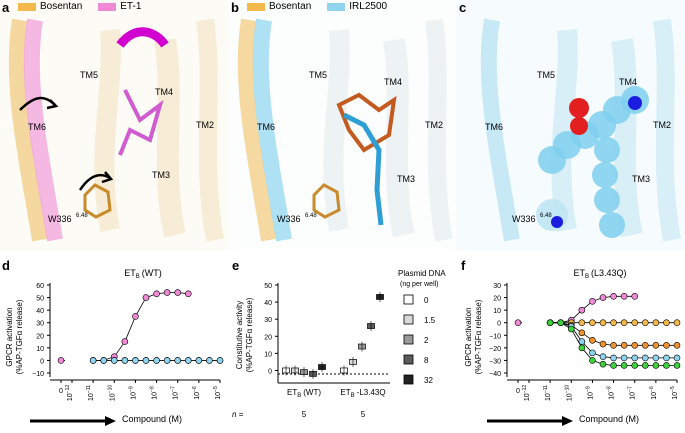 This screenshot has width=685, height=433. What do you see at coordinates (652, 389) in the screenshot?
I see `x-tick-exponent: −6` at bounding box center [652, 389].